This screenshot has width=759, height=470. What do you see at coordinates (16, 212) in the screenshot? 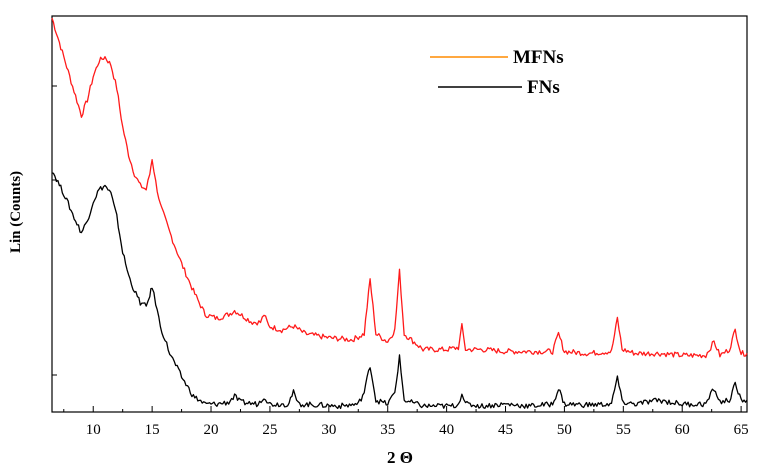
I see `y-axis-title: Lin (Counts)` at bounding box center [16, 212].